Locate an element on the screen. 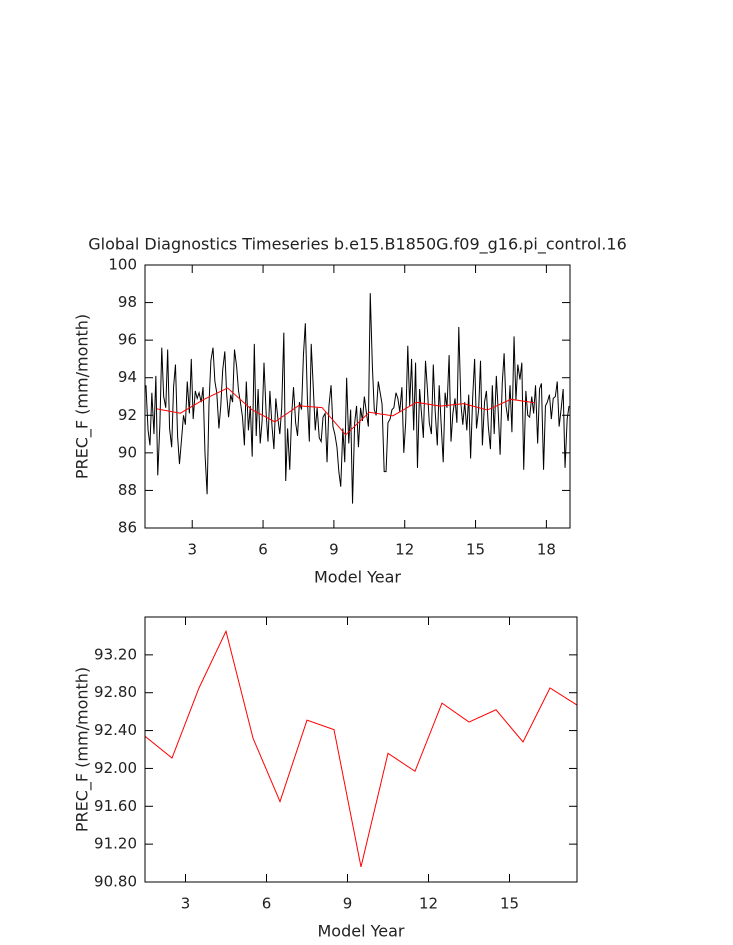  y-tick-label: 100 is located at coordinates (122, 265).